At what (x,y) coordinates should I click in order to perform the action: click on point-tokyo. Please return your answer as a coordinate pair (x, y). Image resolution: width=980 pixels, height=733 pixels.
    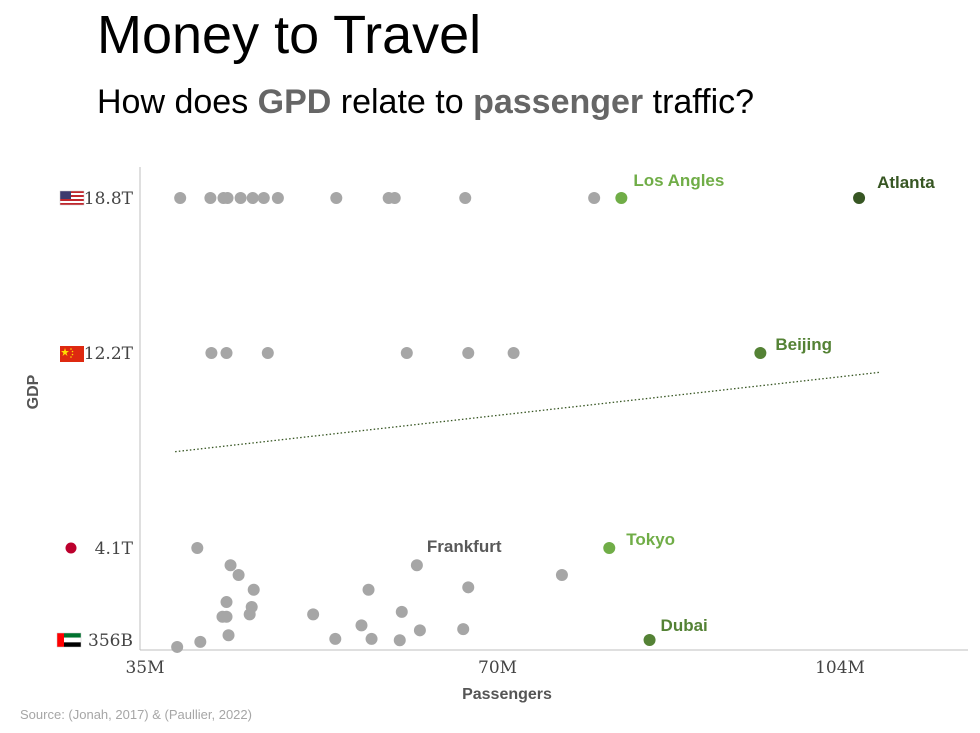
    Looking at the image, I should click on (609, 548).